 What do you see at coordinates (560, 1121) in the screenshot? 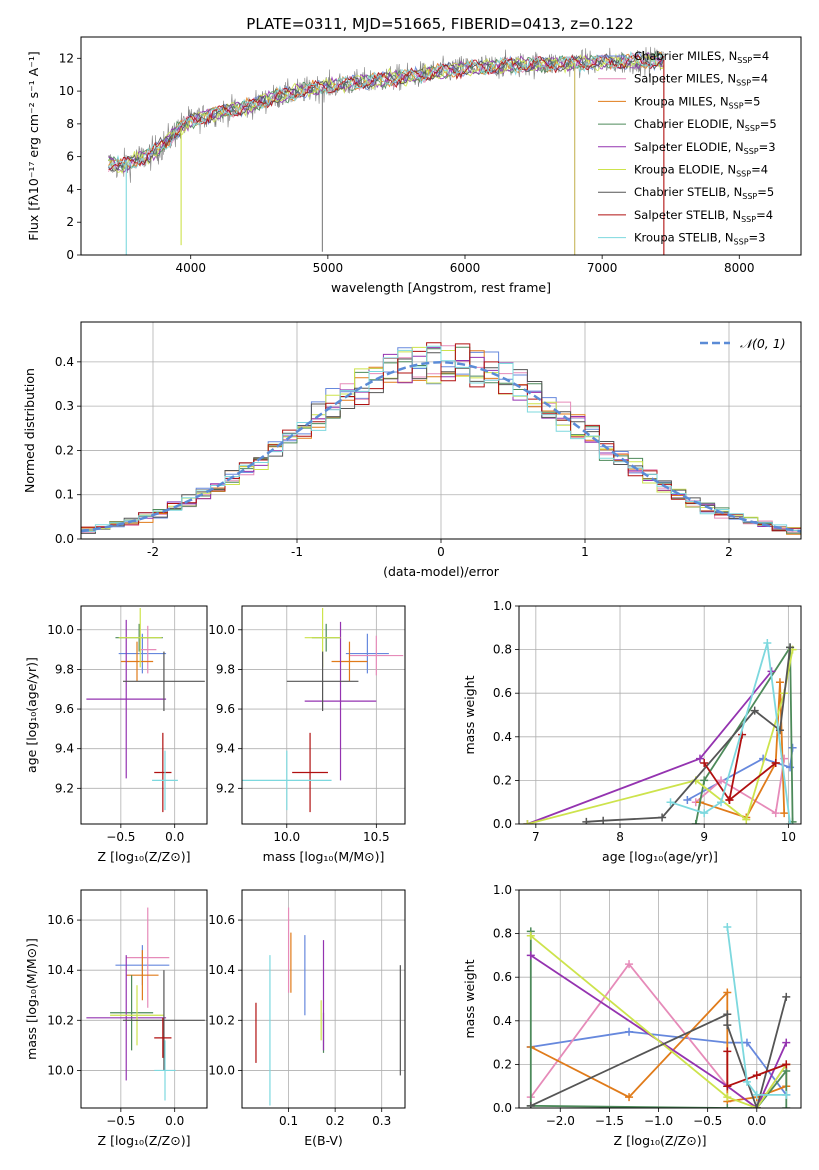
I see `x-tick-label: −2.0` at bounding box center [560, 1121].